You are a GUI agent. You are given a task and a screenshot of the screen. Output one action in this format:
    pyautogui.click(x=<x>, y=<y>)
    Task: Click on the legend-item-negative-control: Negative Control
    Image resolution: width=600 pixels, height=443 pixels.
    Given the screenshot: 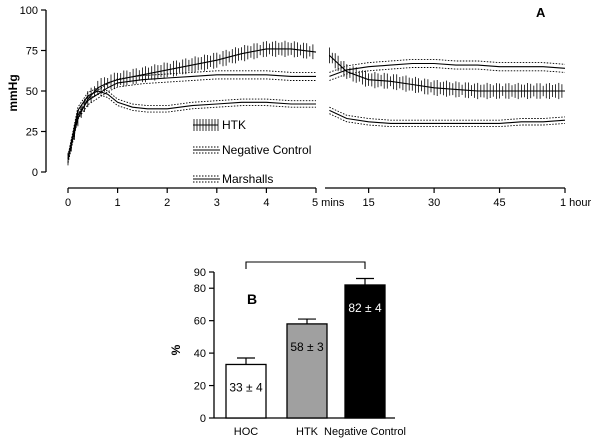 What is the action you would take?
    pyautogui.click(x=252, y=150)
    